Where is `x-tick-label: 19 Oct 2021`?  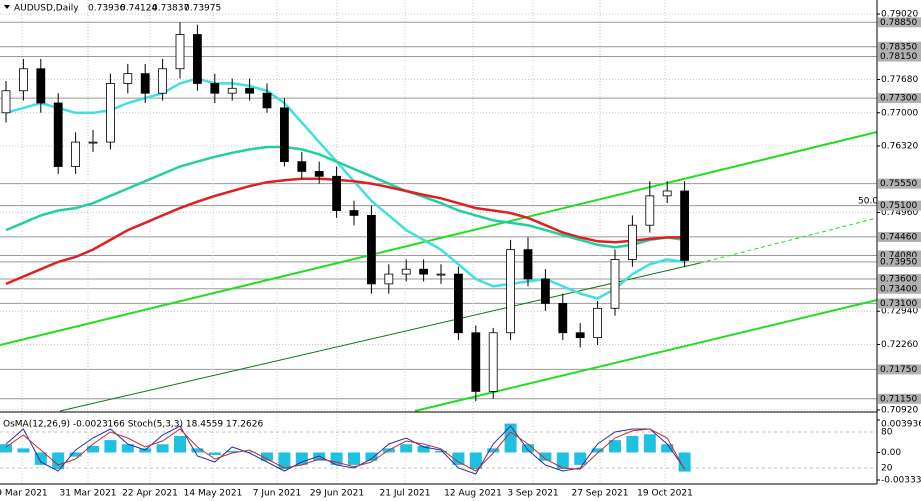 x-tick-label: 19 Oct 2021 is located at coordinates (665, 494).